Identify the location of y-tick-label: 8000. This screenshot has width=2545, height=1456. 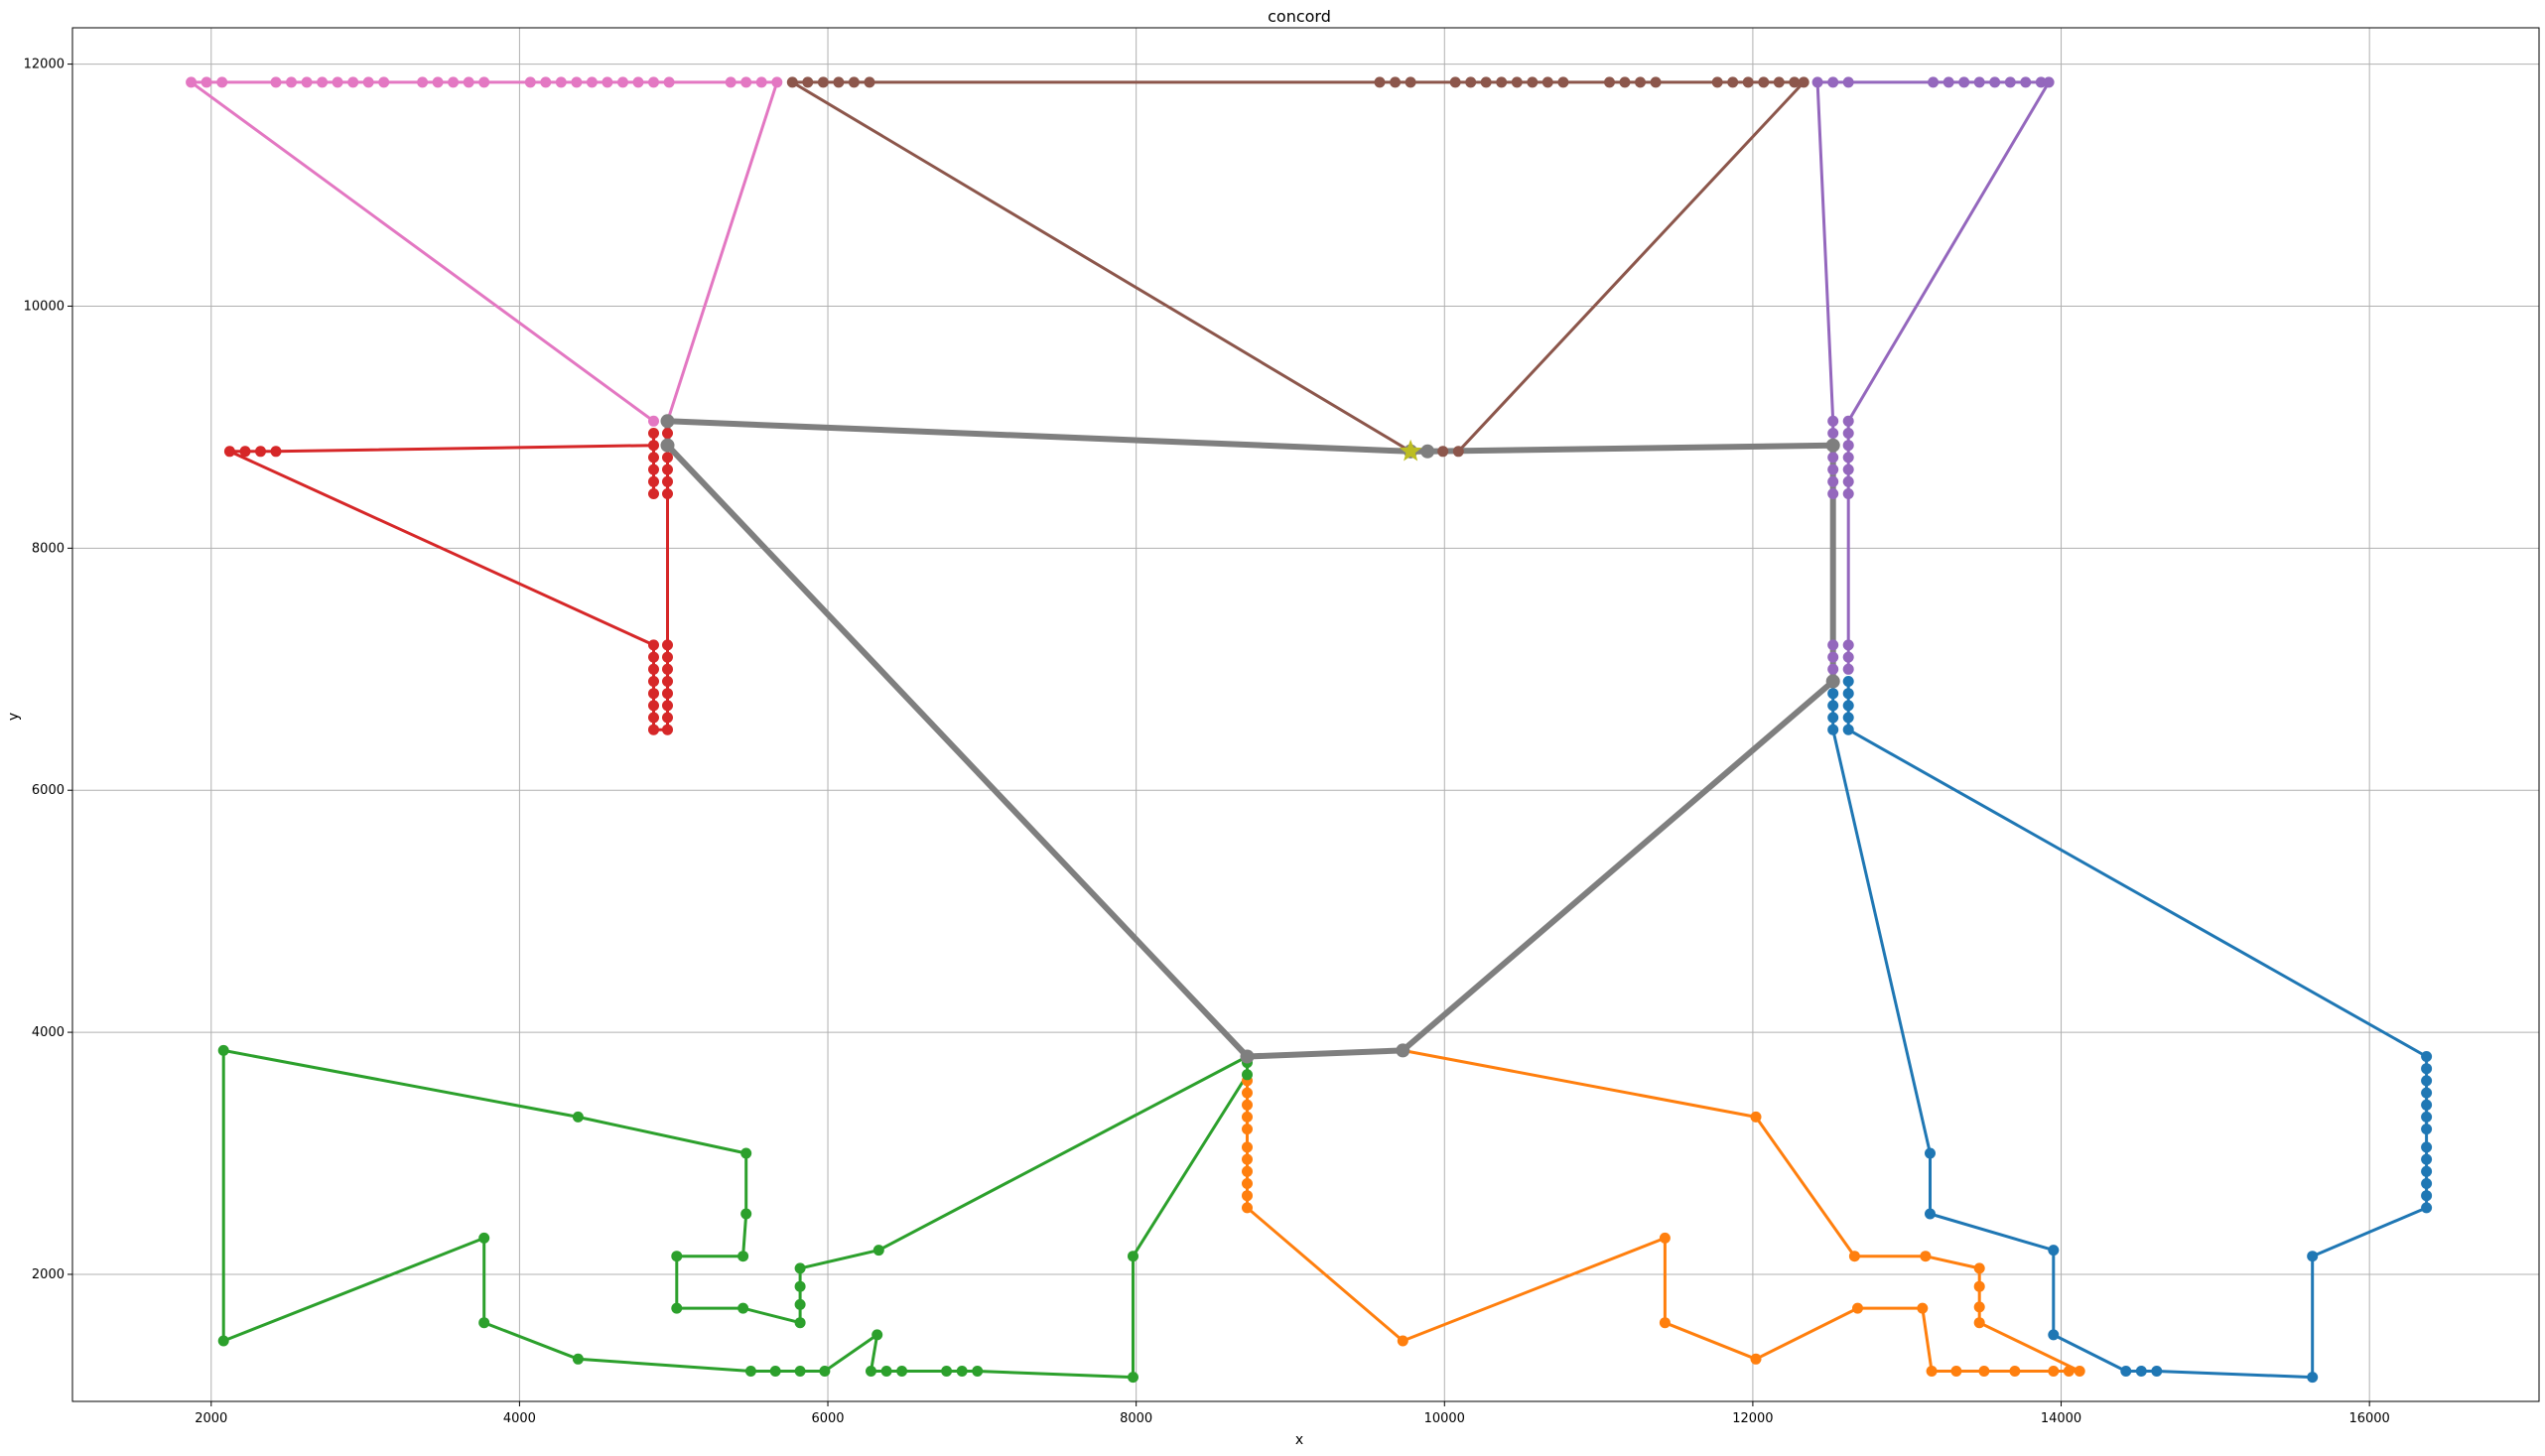
(49, 548).